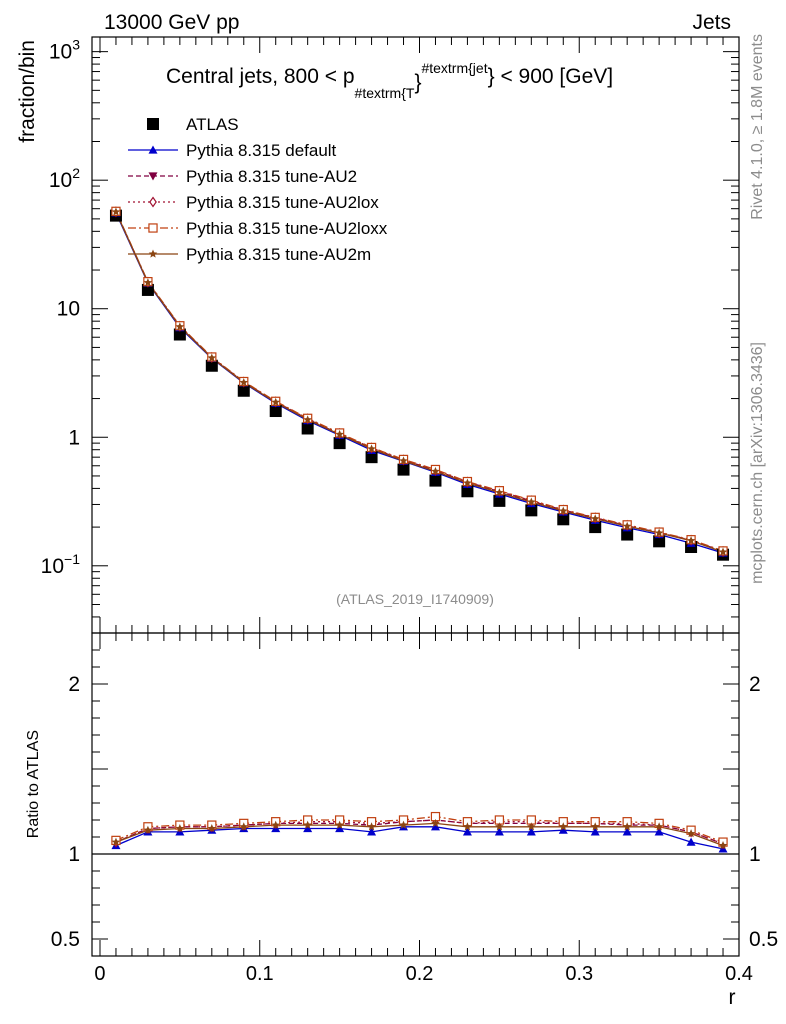  What do you see at coordinates (755, 684) in the screenshot?
I see `ratio-y-tick-label-right: 2` at bounding box center [755, 684].